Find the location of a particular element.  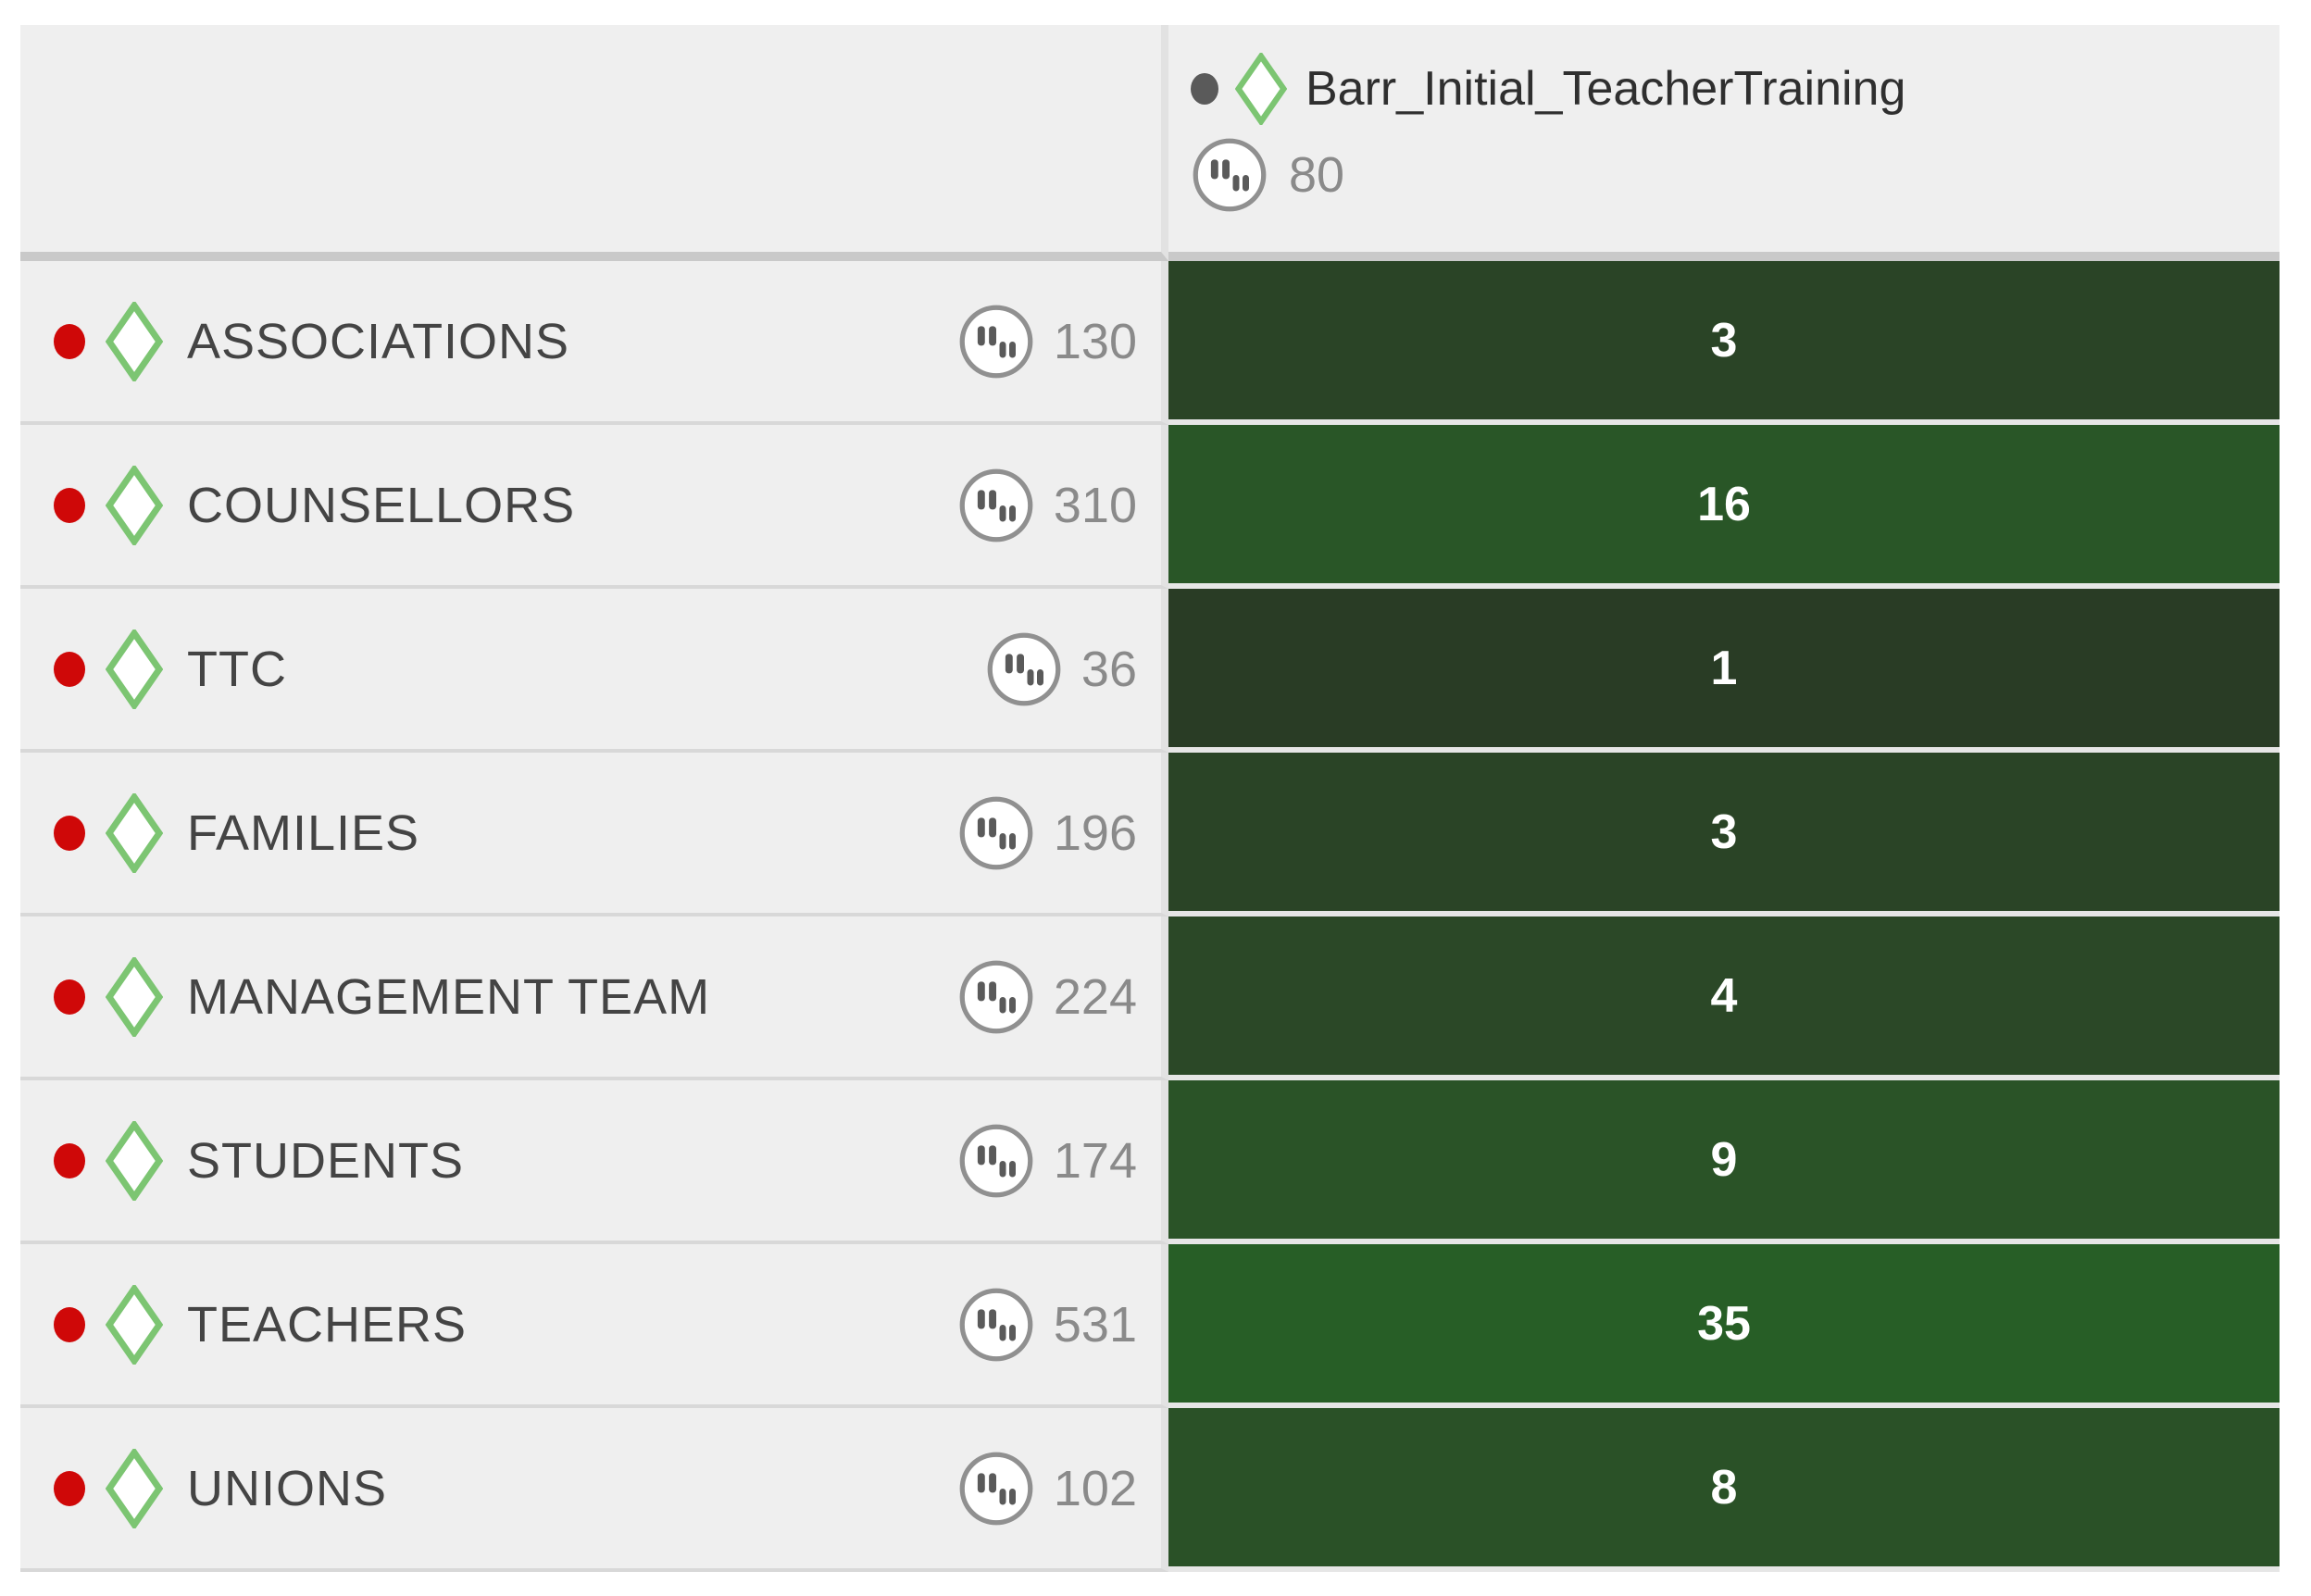

matrix-row: TEACHERS 531 35 is located at coordinates (1153, 1326).